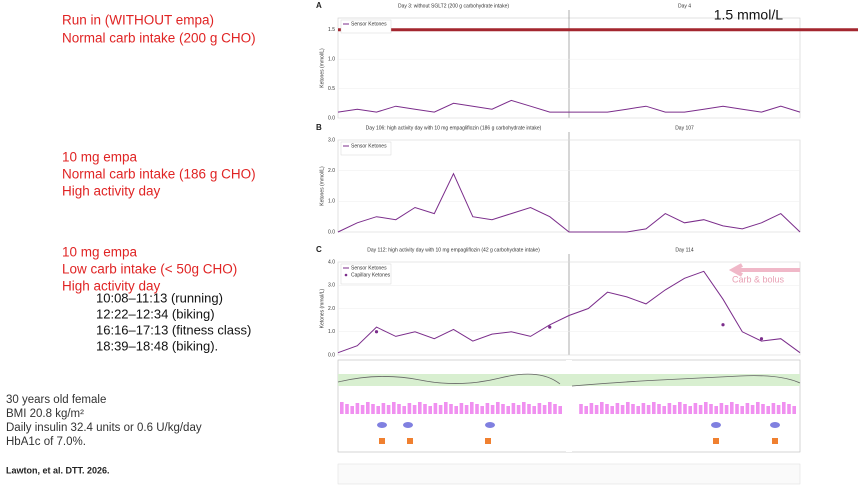 The image size is (860, 486). Describe the element at coordinates (369, 24) in the screenshot. I see `legend-label: Sensor Ketones` at that location.